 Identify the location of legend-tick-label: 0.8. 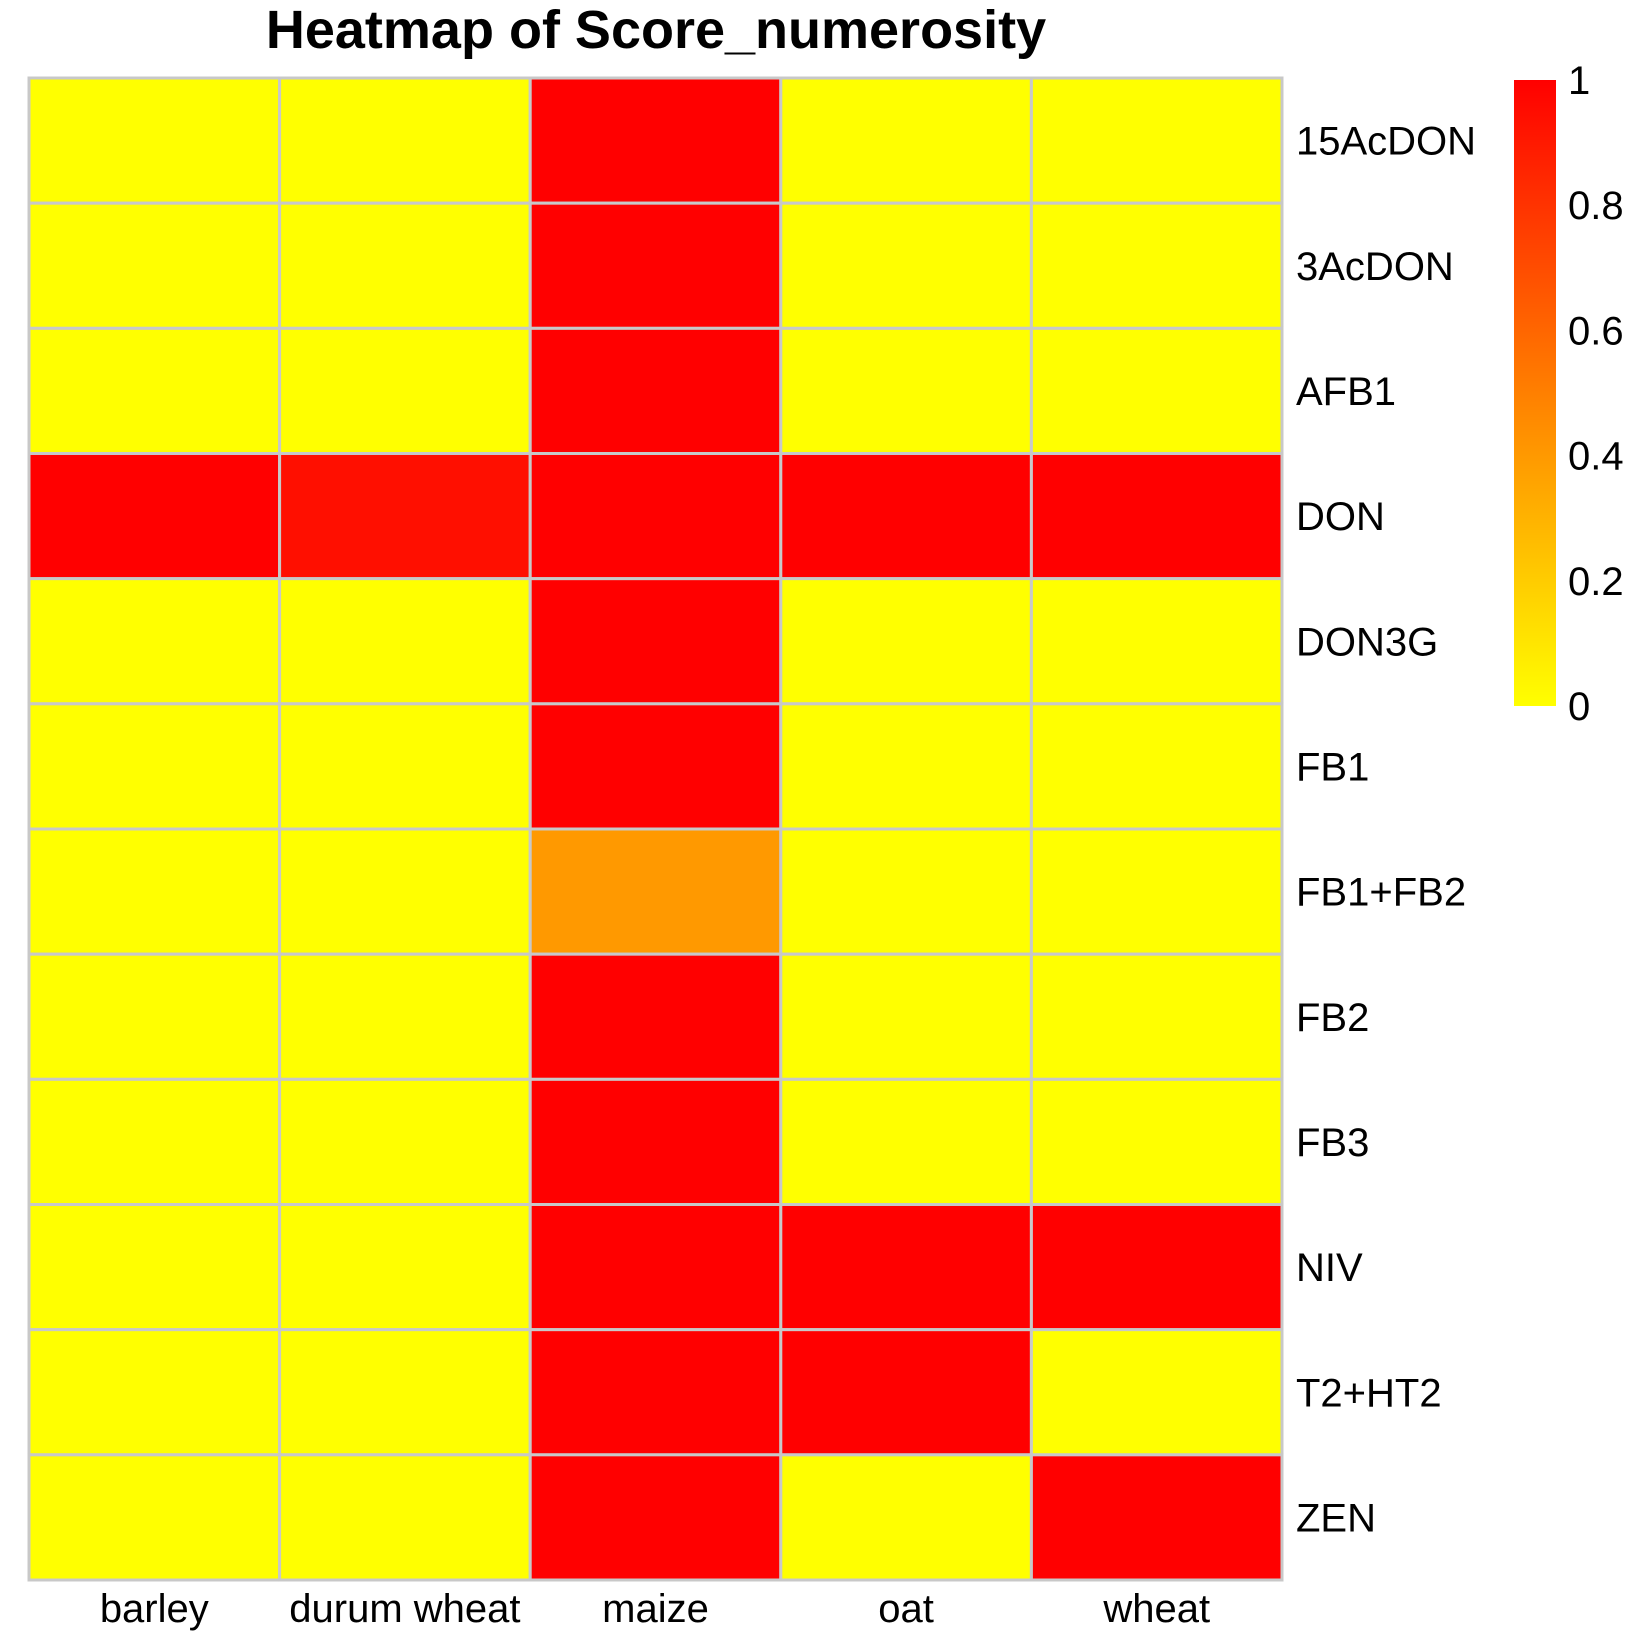
(1596, 206).